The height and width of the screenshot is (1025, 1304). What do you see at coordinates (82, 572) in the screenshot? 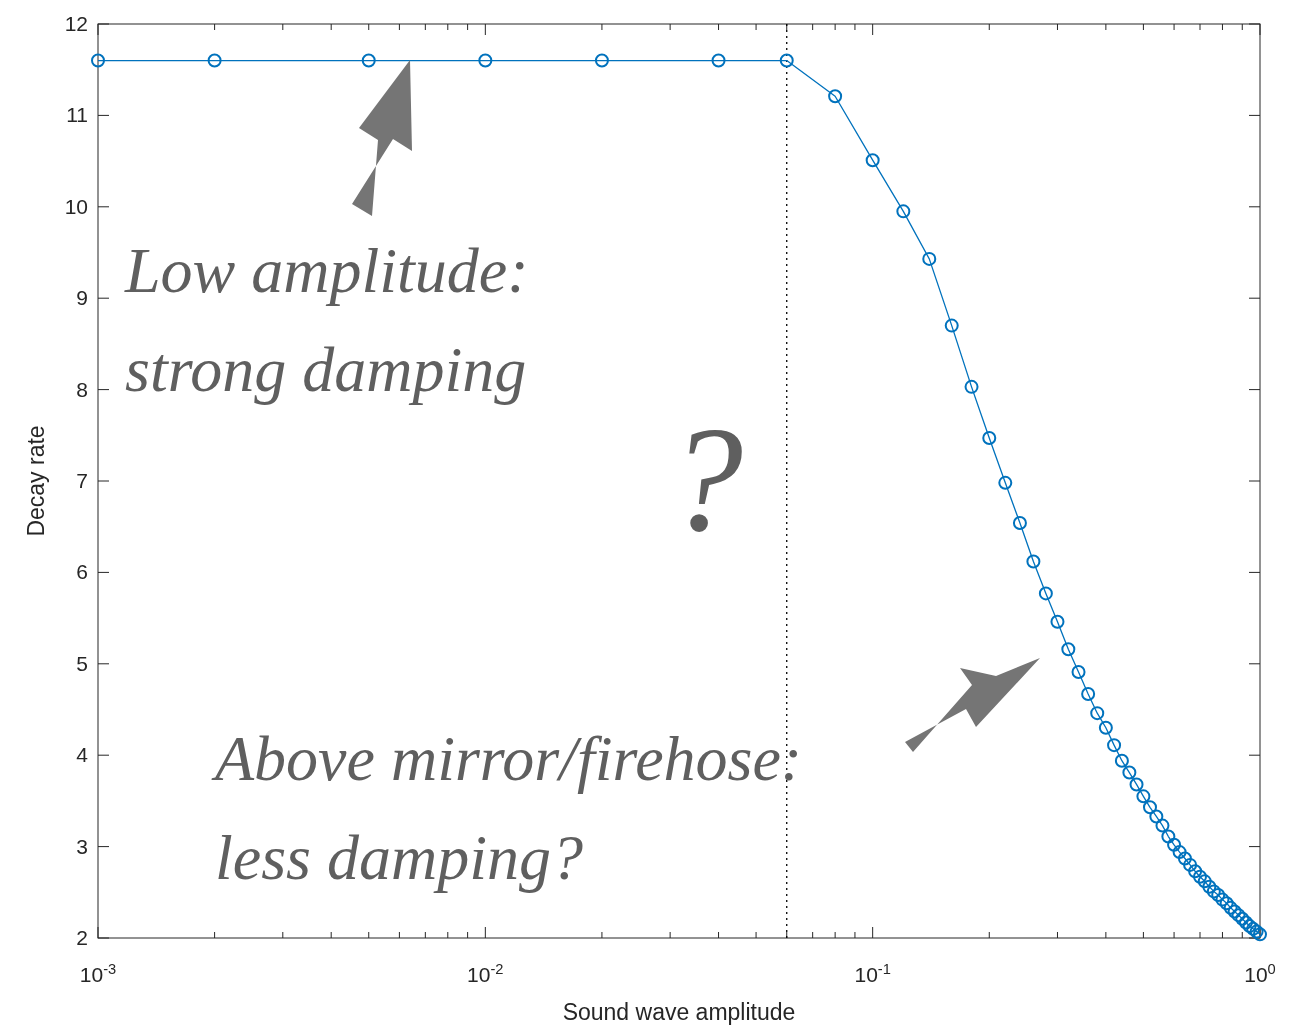
I see `y-tick-label: 6` at bounding box center [82, 572].